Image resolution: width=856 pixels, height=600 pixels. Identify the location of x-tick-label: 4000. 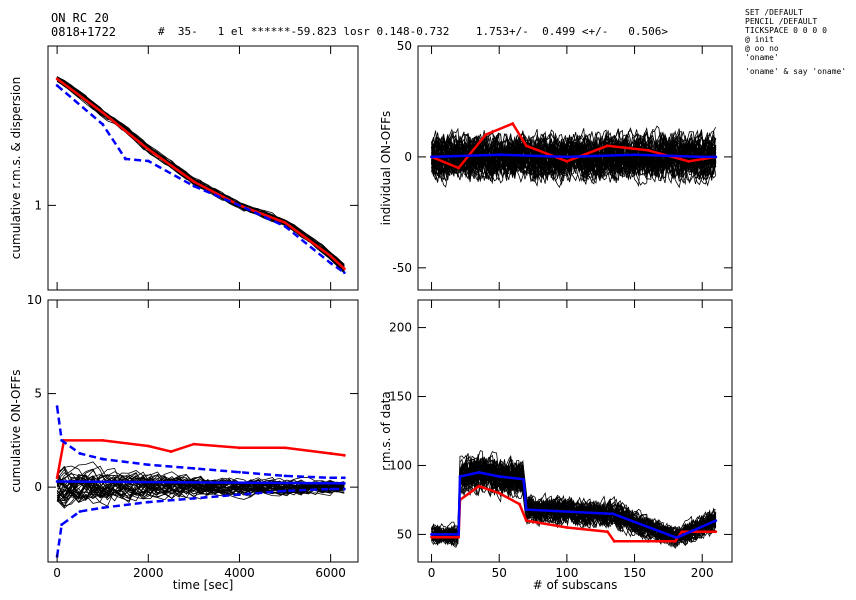
(239, 573).